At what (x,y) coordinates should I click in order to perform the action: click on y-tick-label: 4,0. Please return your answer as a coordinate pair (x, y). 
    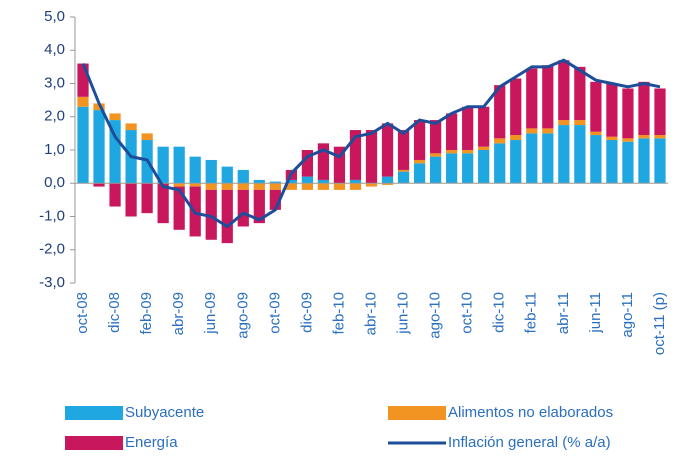
    Looking at the image, I should click on (54, 49).